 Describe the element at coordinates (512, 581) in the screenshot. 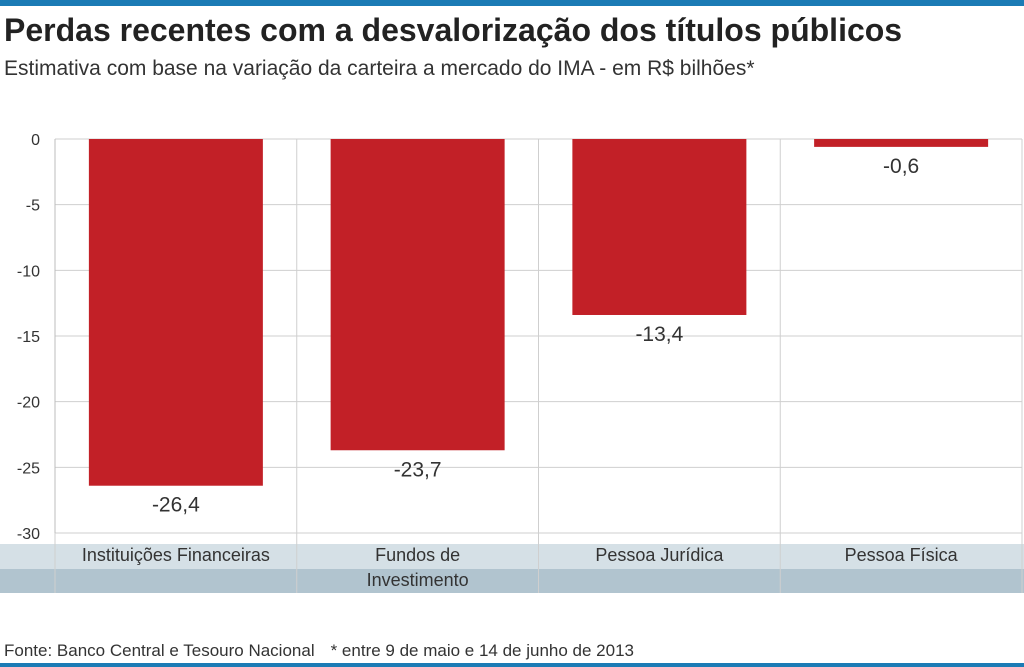

I see `category-band-lower` at that location.